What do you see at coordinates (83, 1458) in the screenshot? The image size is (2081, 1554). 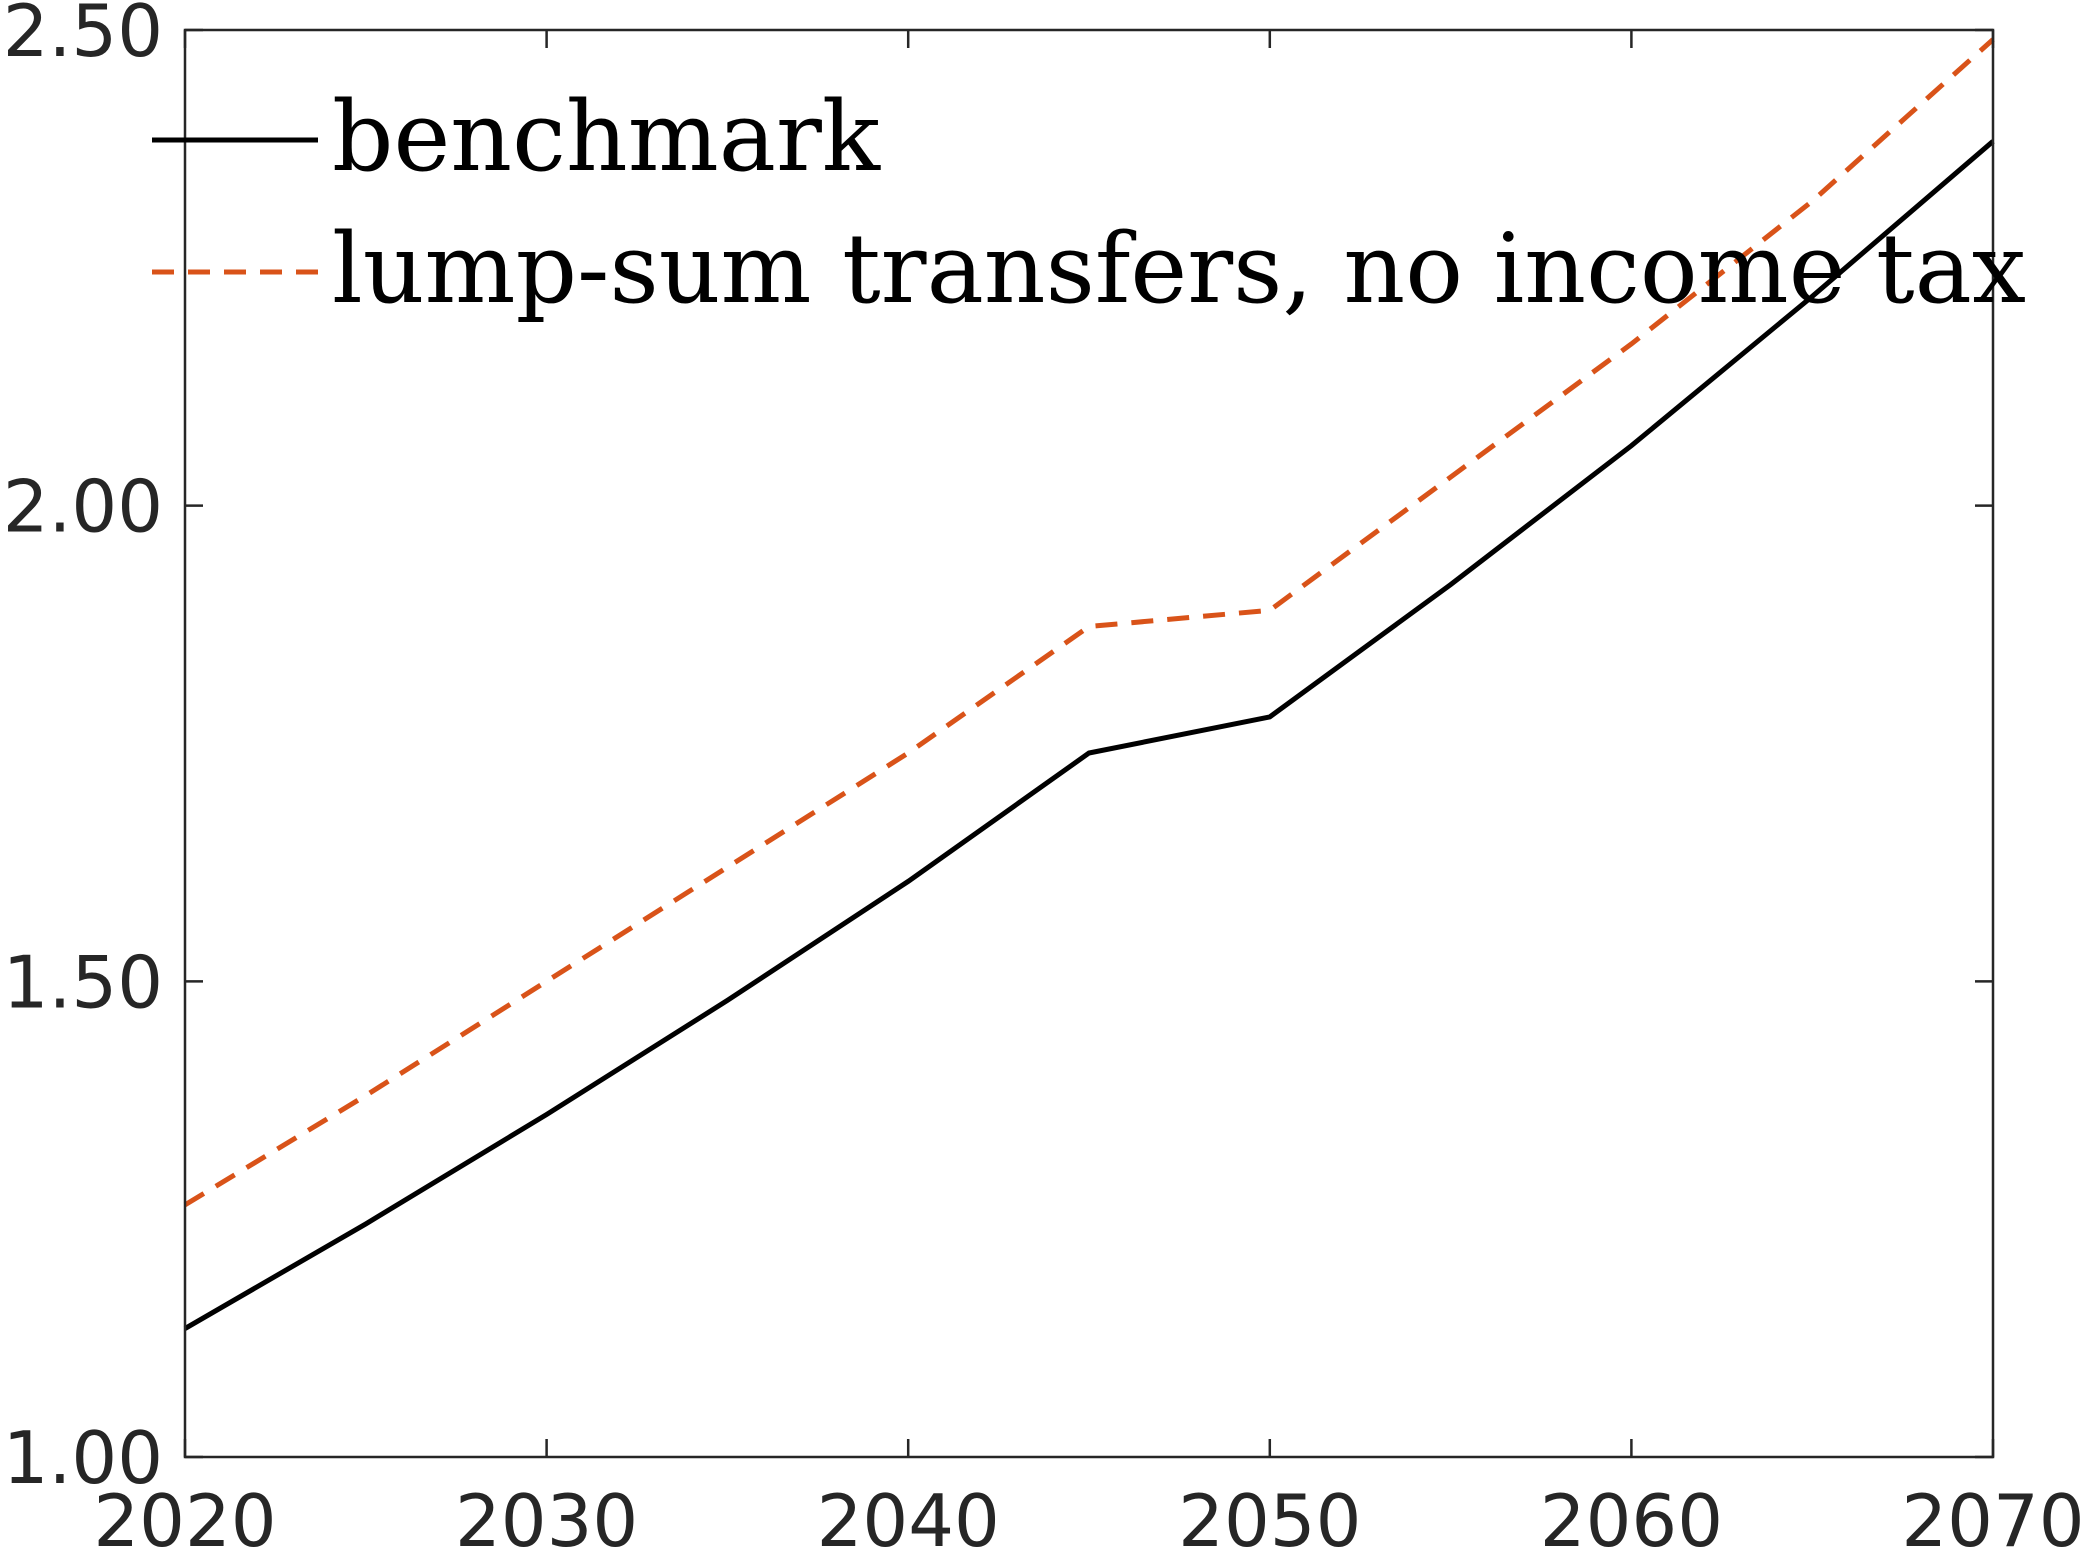 I see `y-tick-label: 1.00` at bounding box center [83, 1458].